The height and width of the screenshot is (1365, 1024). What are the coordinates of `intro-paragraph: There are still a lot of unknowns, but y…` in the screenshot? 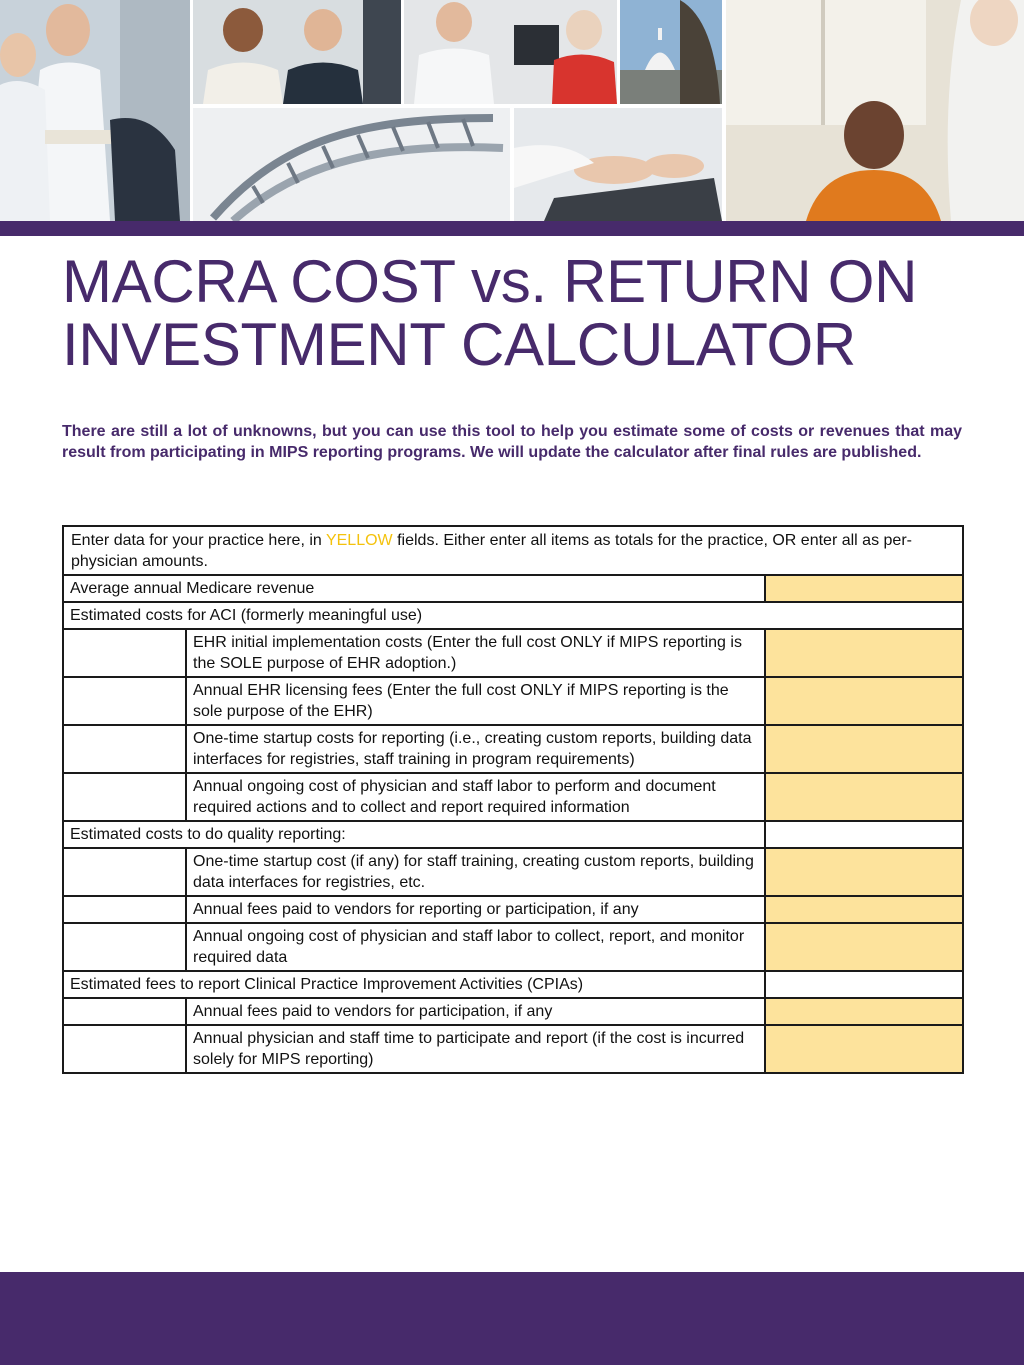 It's located at (512, 442).